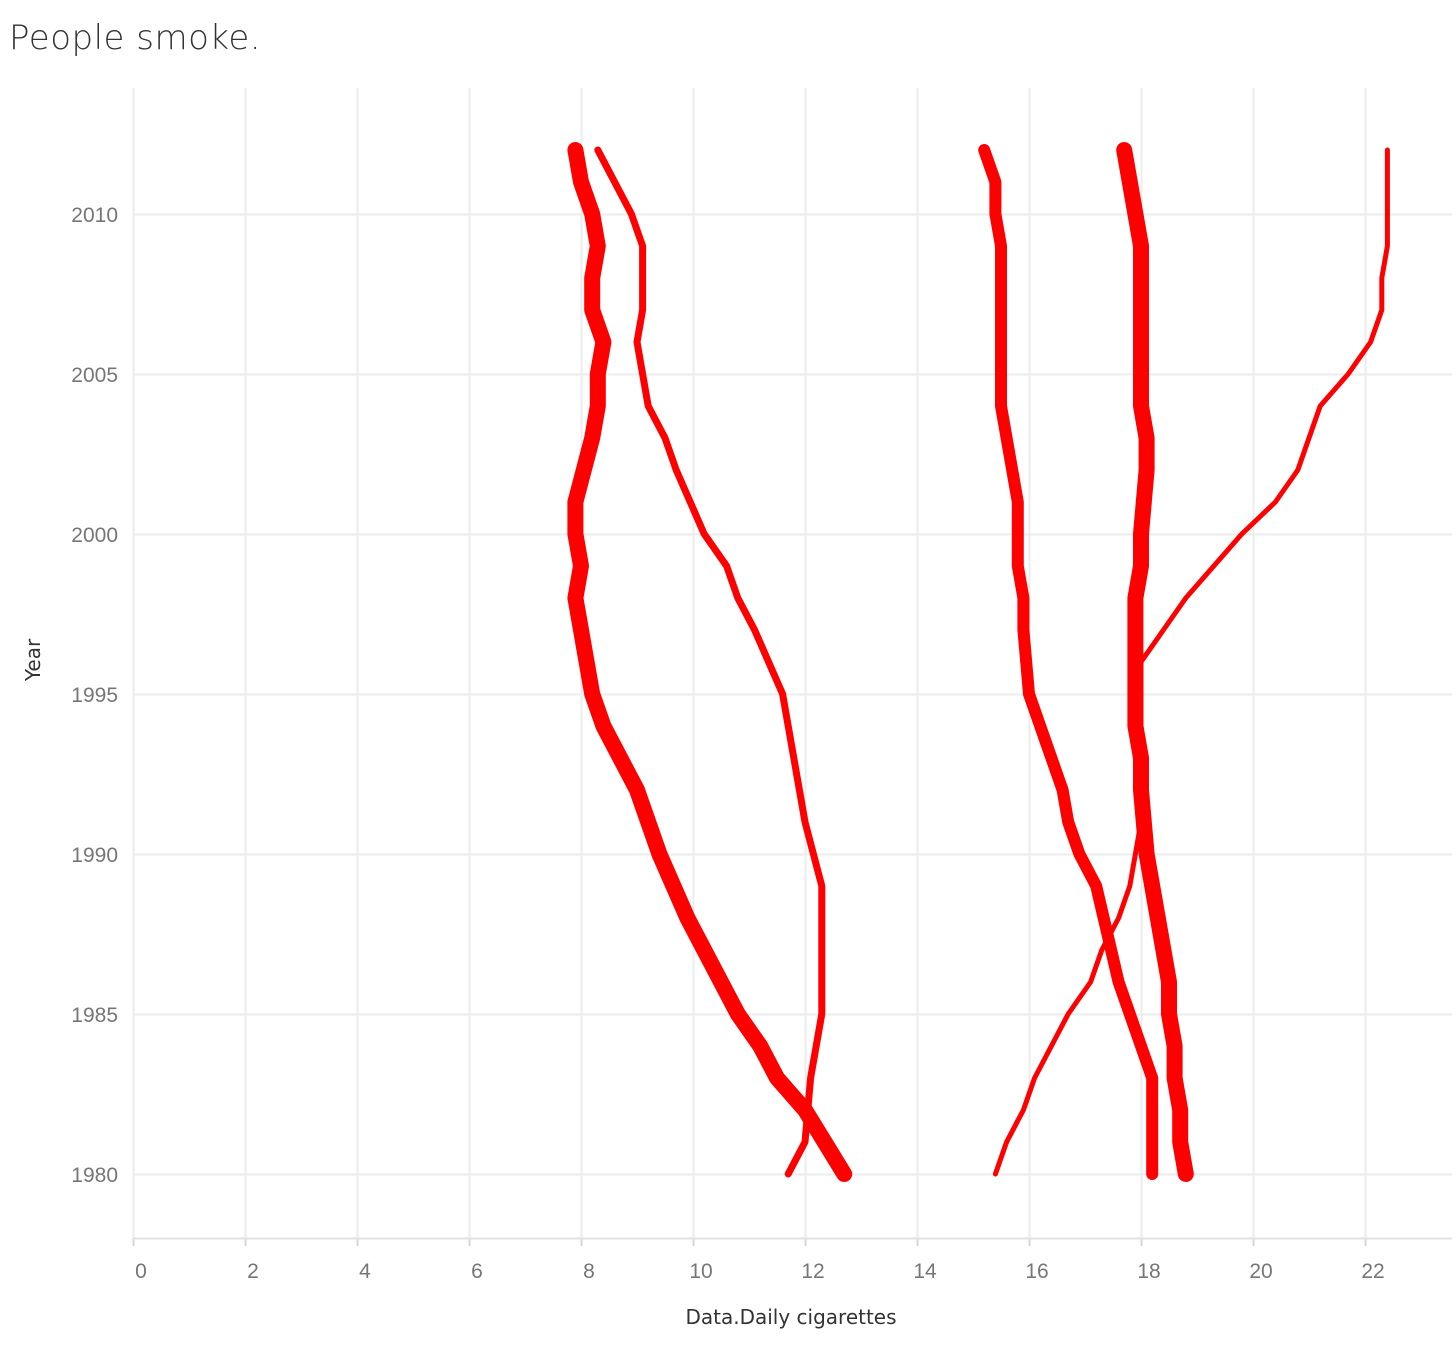  What do you see at coordinates (790, 1317) in the screenshot?
I see `x-axis-title: Data.Daily cigarettes` at bounding box center [790, 1317].